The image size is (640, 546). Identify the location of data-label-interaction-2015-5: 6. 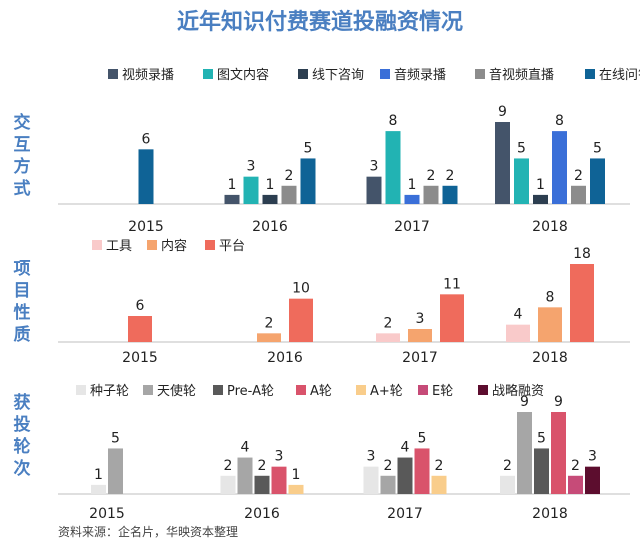
(146, 139).